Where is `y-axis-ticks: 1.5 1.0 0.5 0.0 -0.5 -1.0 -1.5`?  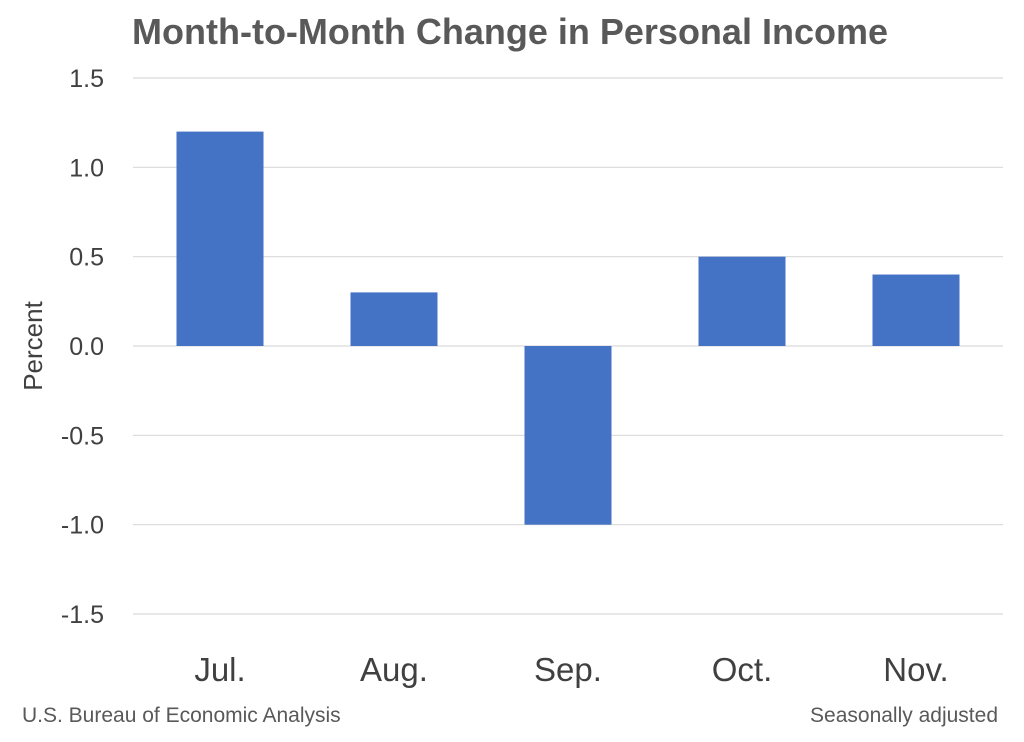 y-axis-ticks: 1.5 1.0 0.5 0.0 -0.5 -1.0 -1.5 is located at coordinates (82, 347).